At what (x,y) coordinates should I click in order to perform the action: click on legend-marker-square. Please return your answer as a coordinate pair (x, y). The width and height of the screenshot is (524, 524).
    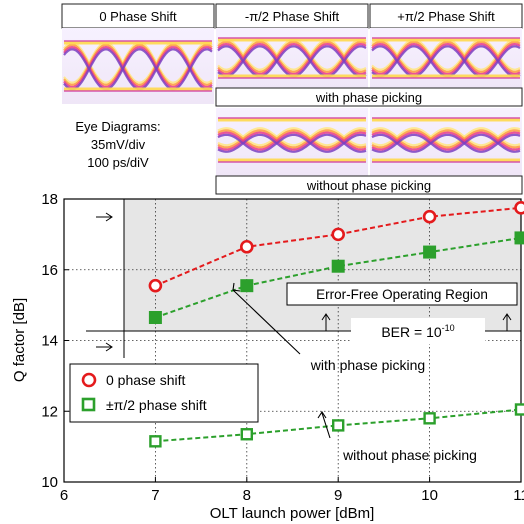
    Looking at the image, I should click on (88, 404).